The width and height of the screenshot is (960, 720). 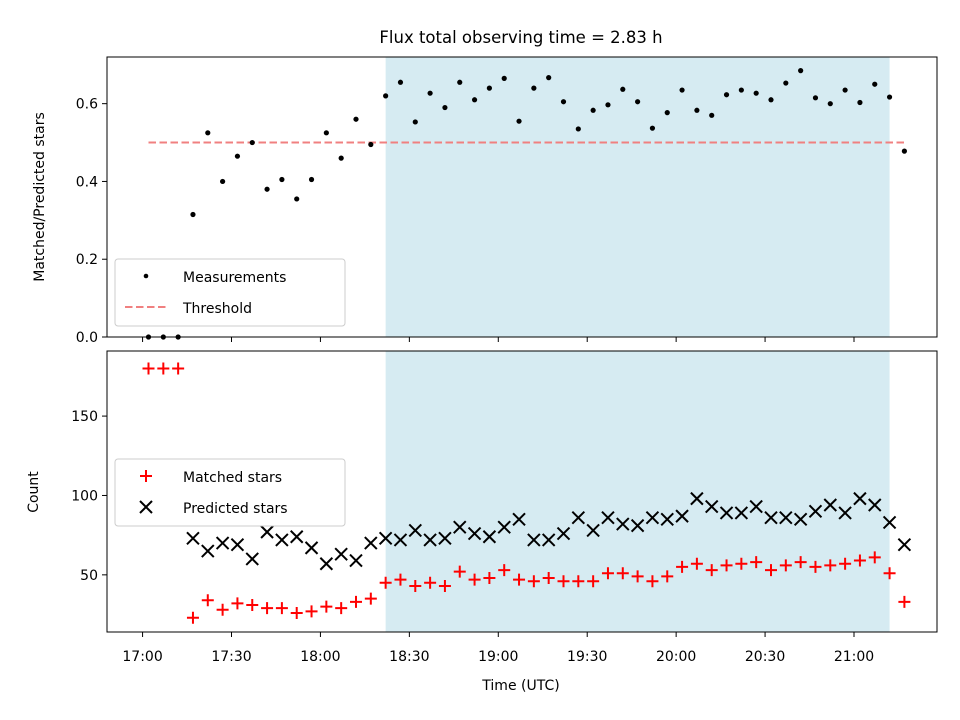 I want to click on xtick-label-2: 18:00, so click(x=320, y=657).